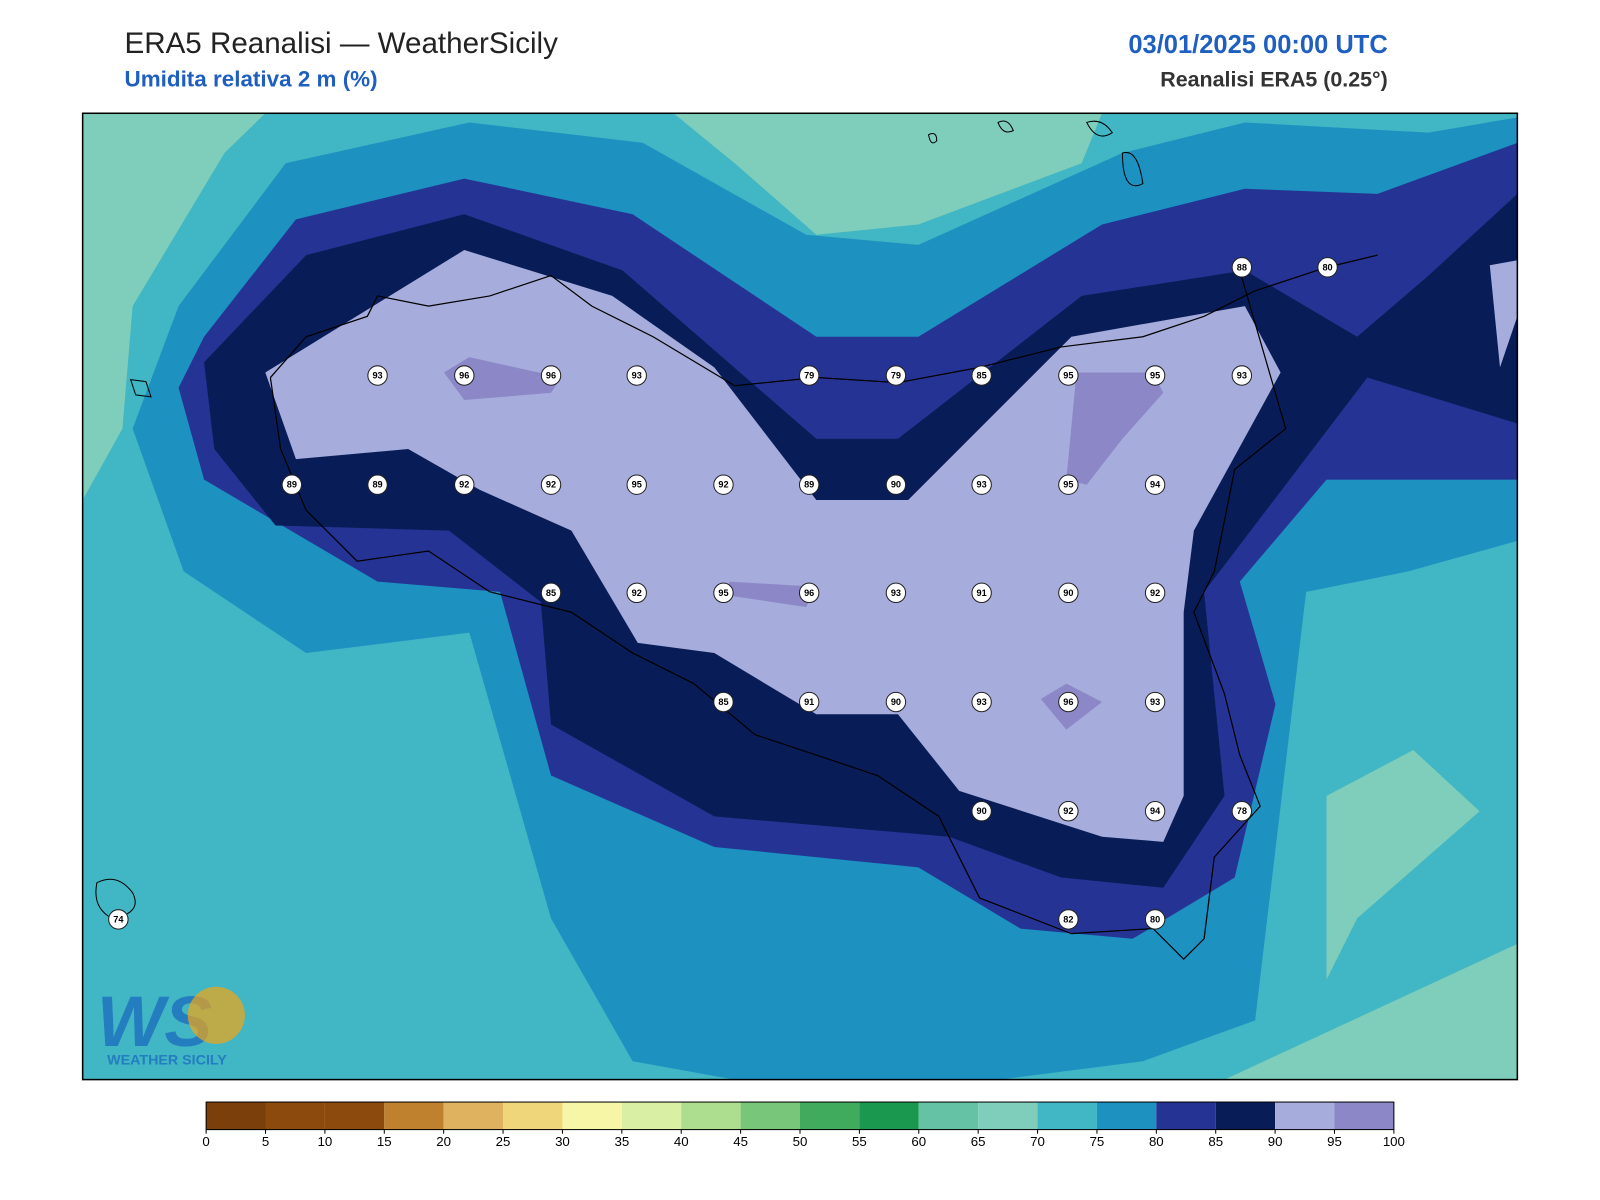  I want to click on station-value: 78, so click(1242, 811).